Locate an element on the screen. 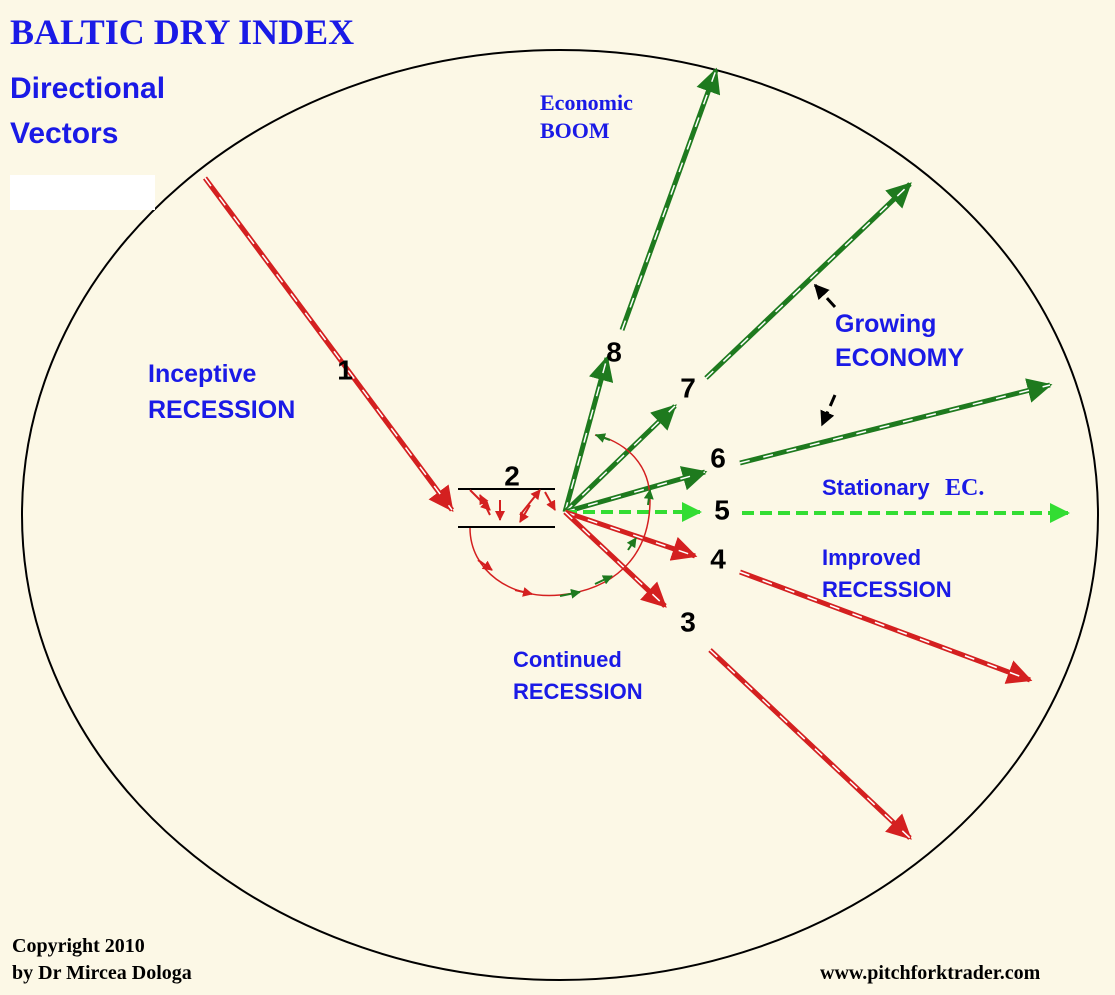 The height and width of the screenshot is (995, 1115). vector-number: 7 is located at coordinates (688, 387).